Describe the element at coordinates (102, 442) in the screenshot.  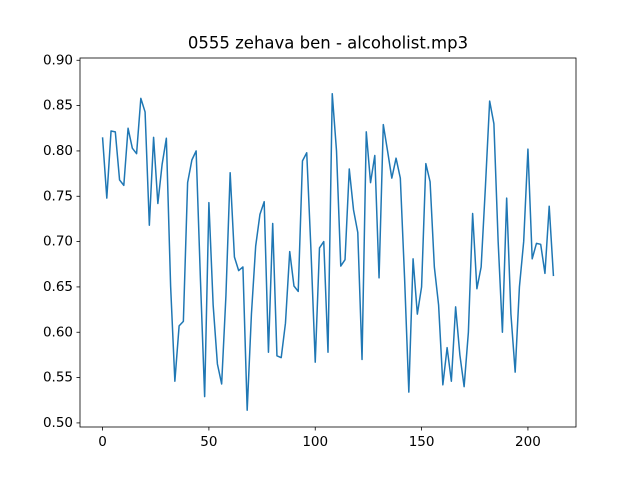
I see `x-tick-label: 0` at that location.